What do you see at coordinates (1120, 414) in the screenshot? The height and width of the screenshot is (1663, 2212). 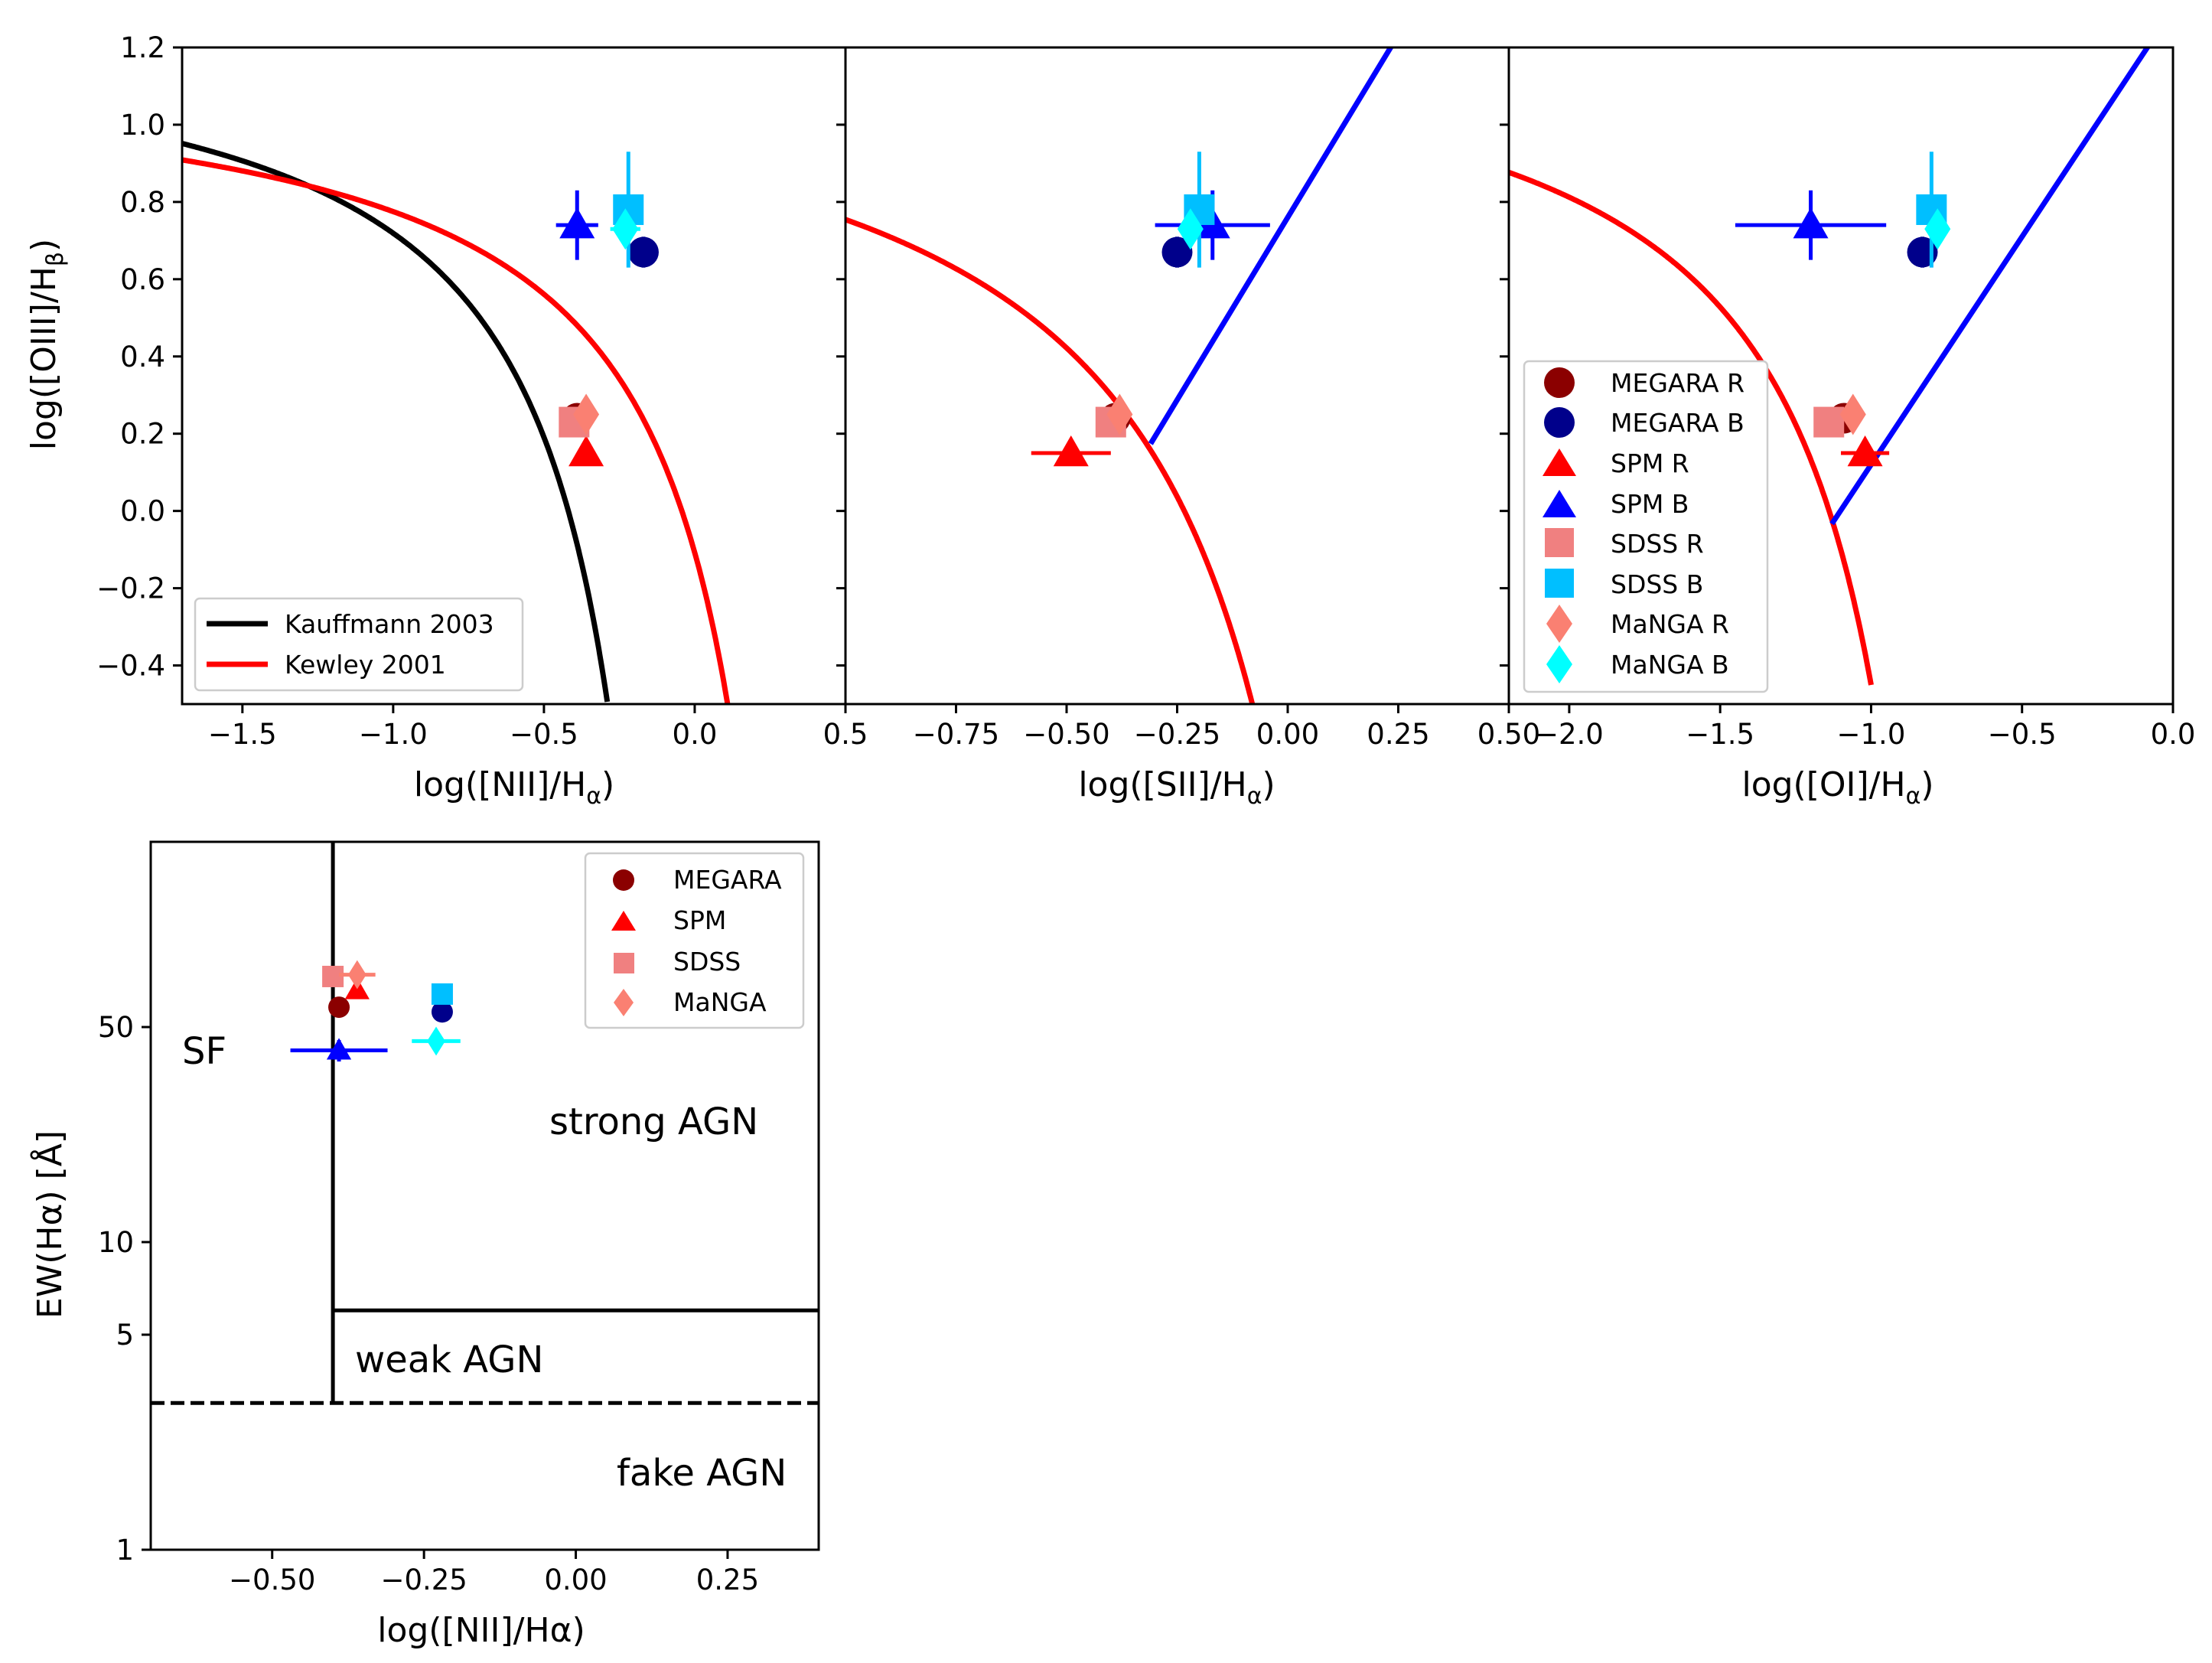 I see `sii-point-manga-r` at bounding box center [1120, 414].